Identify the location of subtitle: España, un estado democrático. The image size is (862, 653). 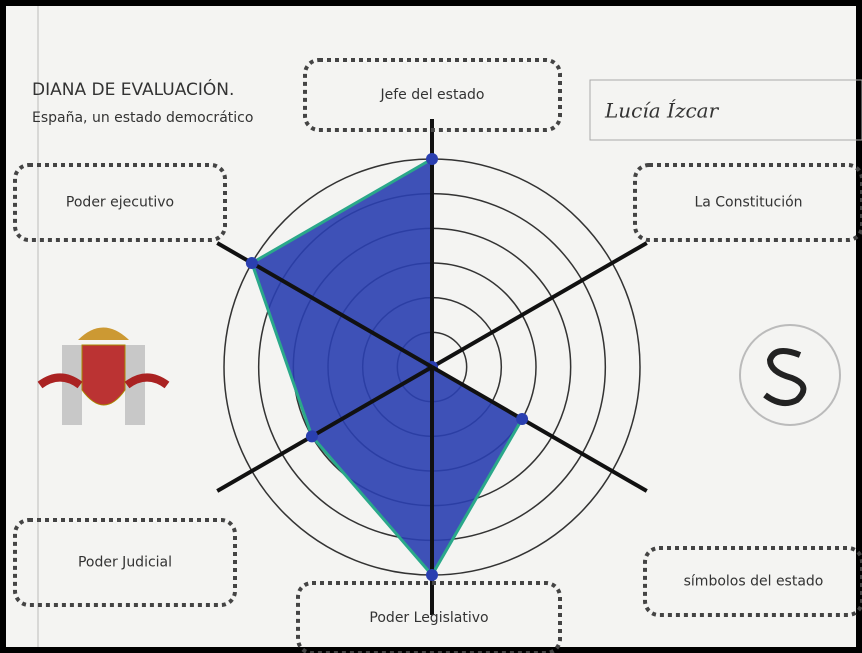
(142, 118).